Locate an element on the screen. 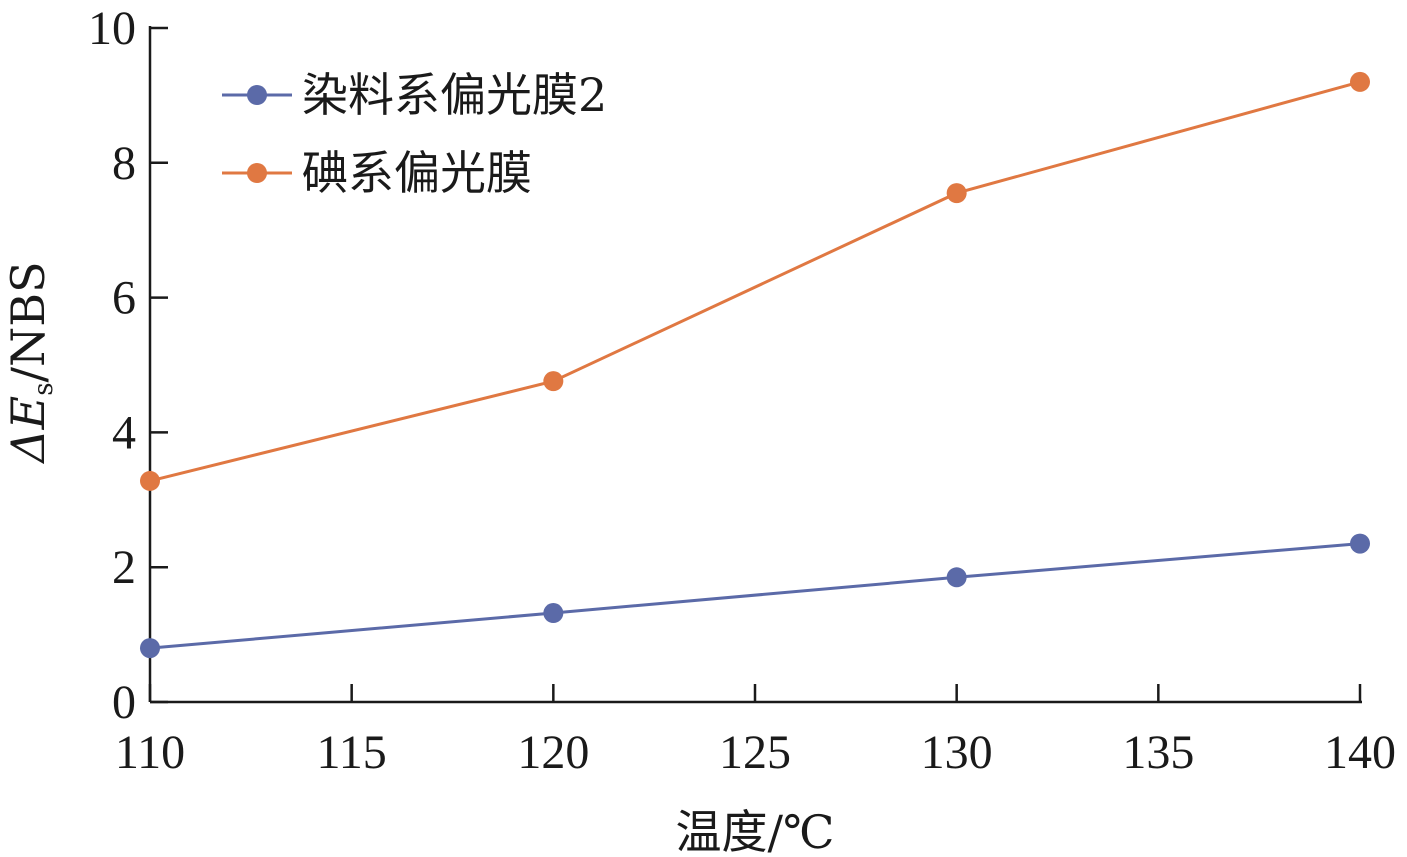 Image resolution: width=1407 pixels, height=857 pixels. x-tick-label-120: 120 is located at coordinates (553, 752).